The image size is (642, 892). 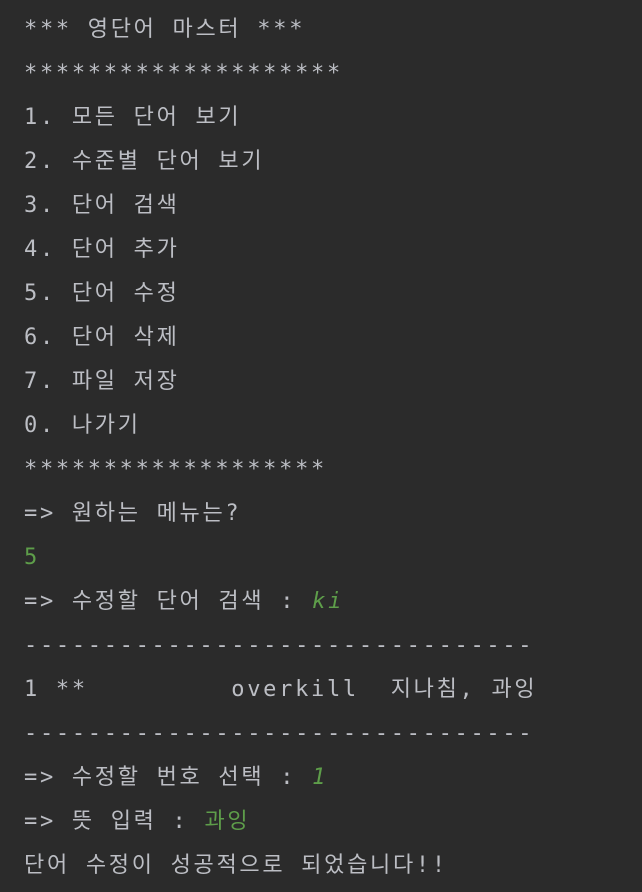 I want to click on user-input: 과잉, so click(x=227, y=821).